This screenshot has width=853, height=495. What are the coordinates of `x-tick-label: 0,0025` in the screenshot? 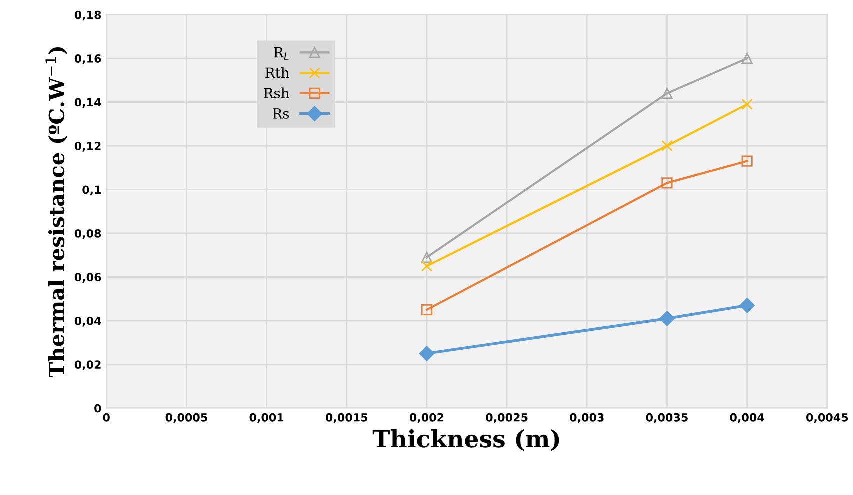 It's located at (507, 418).